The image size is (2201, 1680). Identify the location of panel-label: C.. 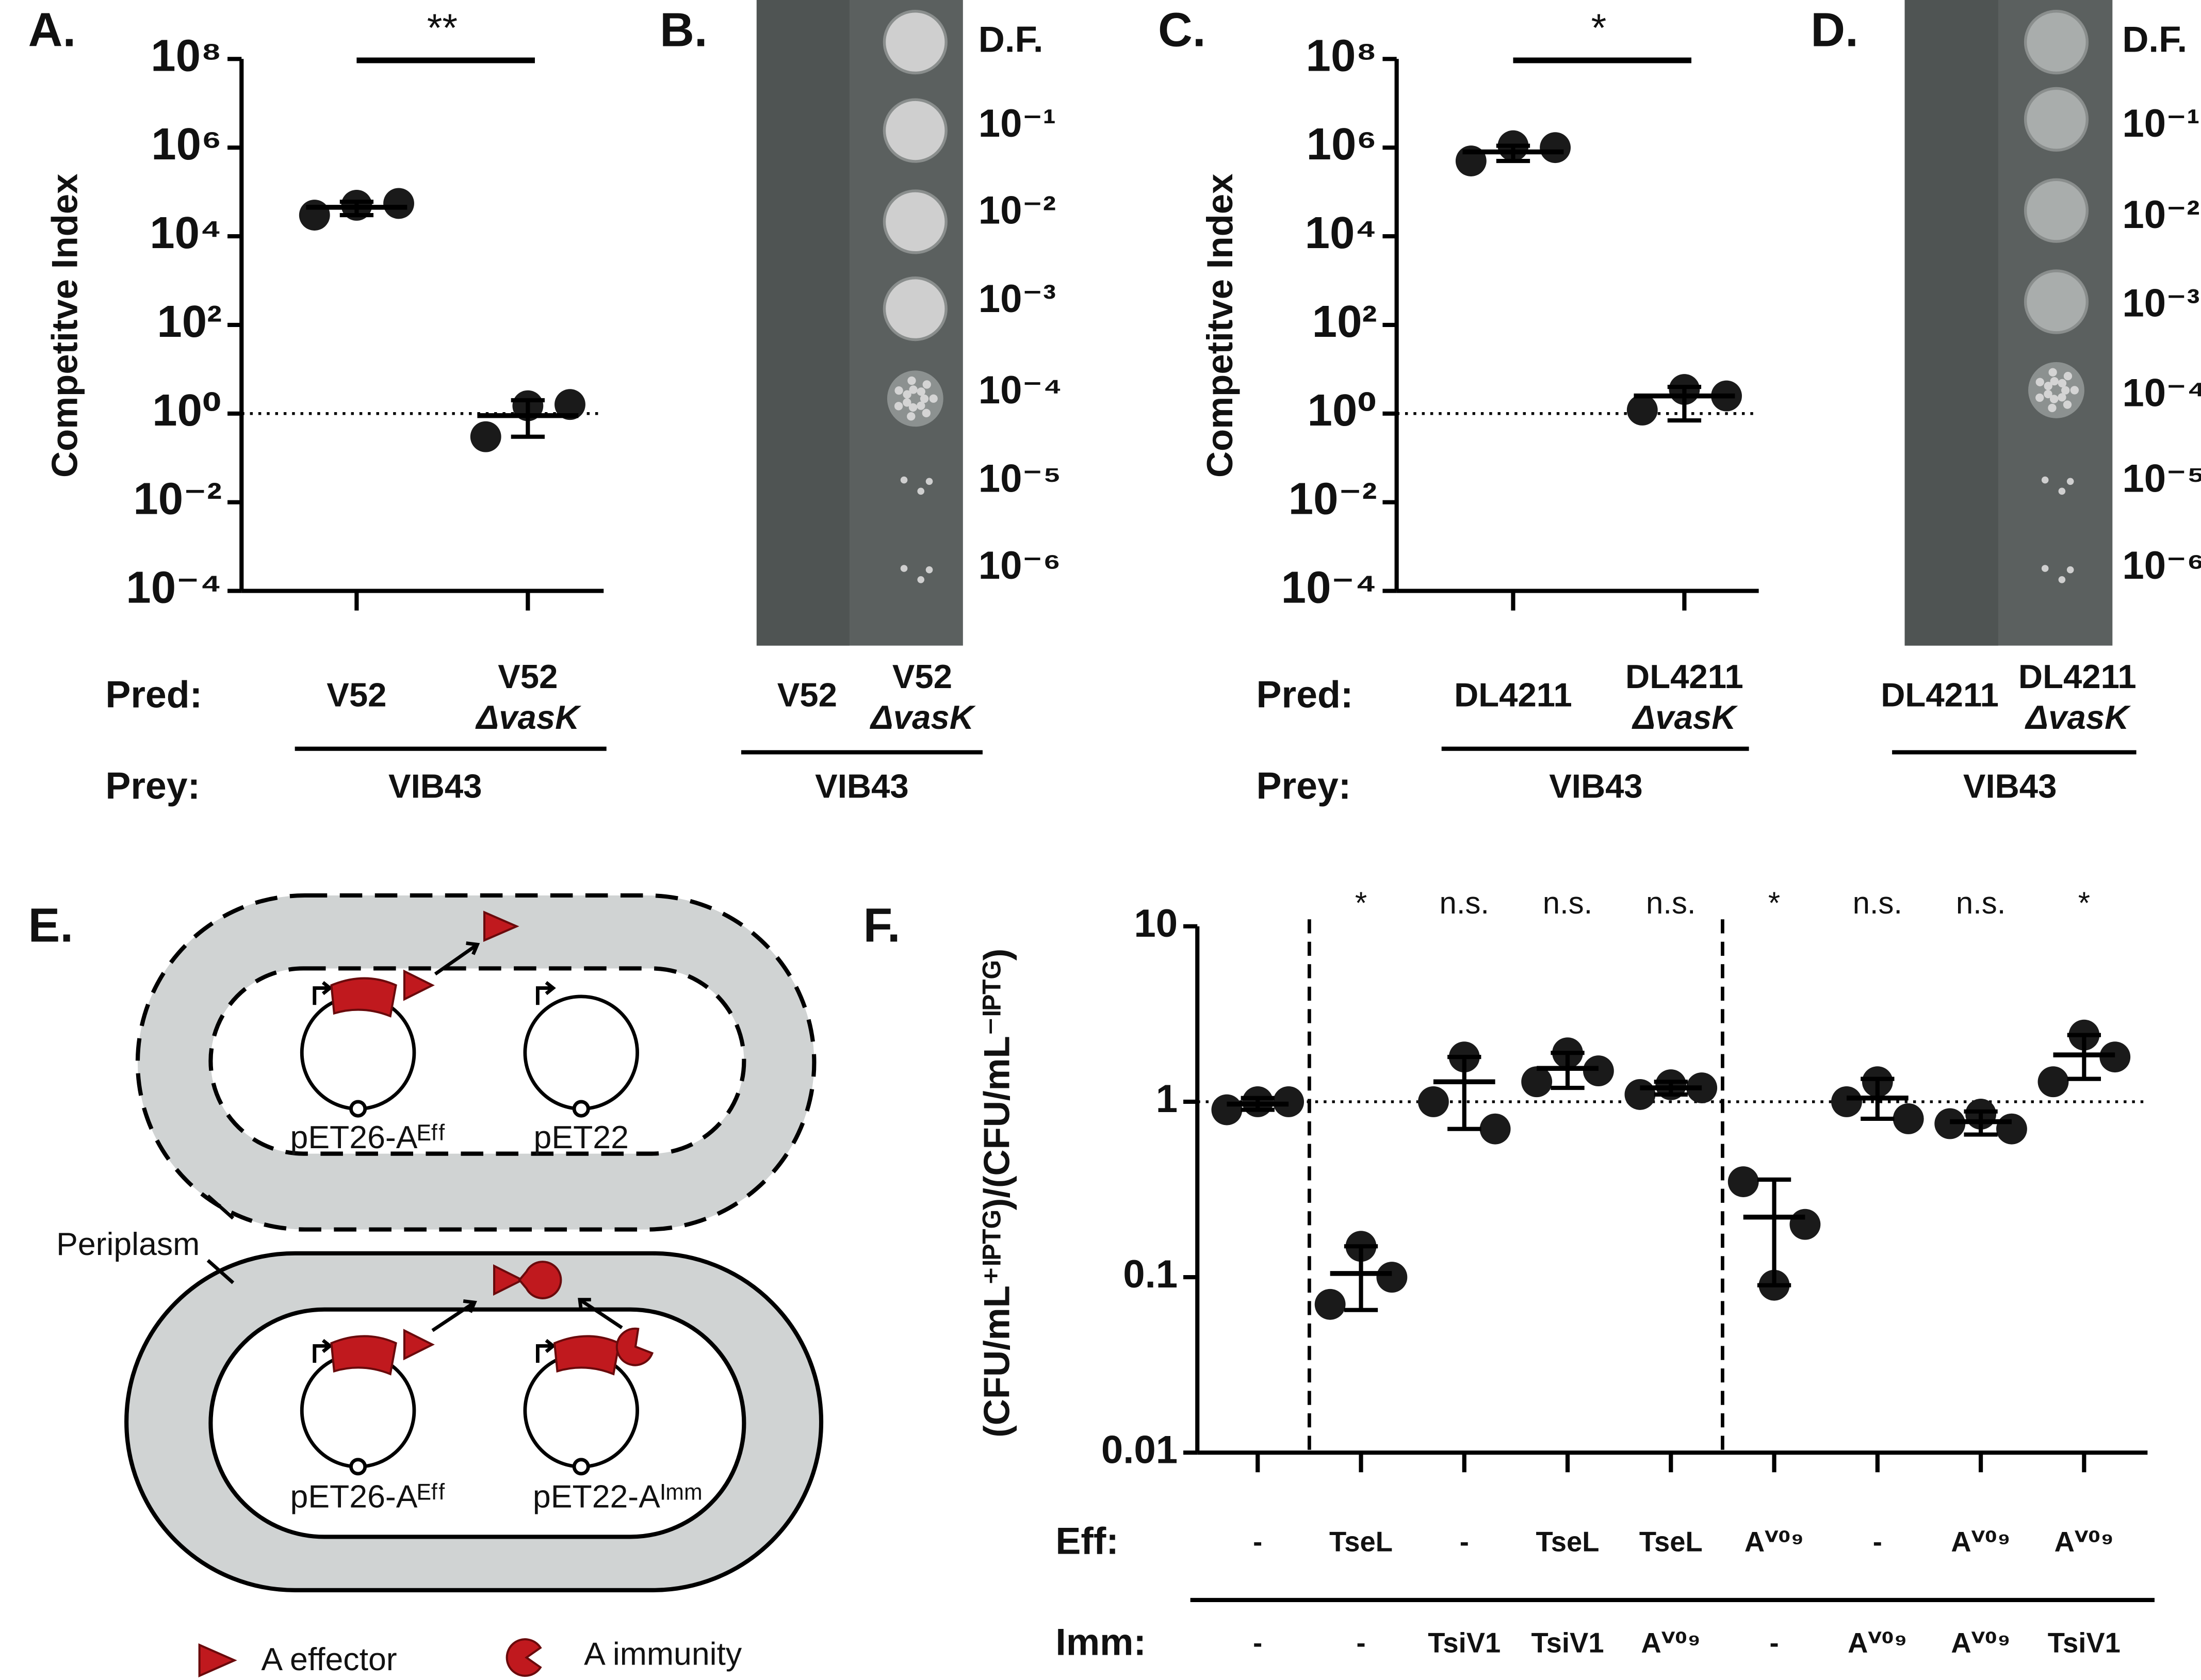
(1182, 30).